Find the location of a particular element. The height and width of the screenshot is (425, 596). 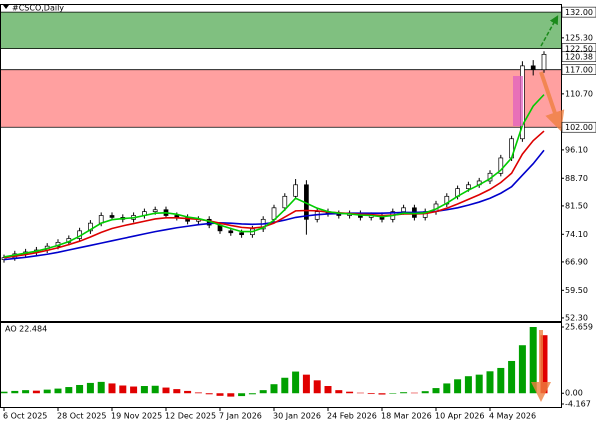

ao-y-tick-label: 0.00 is located at coordinates (574, 393).